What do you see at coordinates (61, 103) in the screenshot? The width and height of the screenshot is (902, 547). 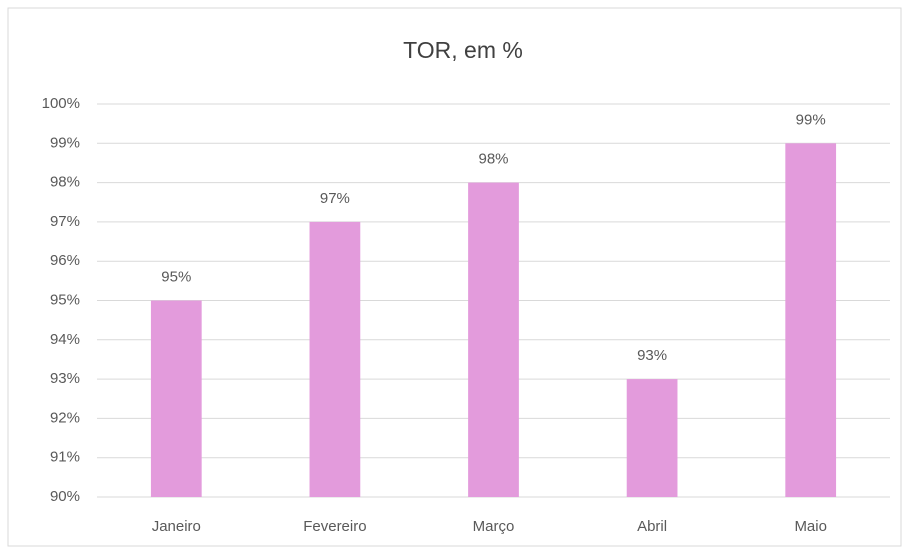 I see `y-tick-label: 100%` at bounding box center [61, 103].